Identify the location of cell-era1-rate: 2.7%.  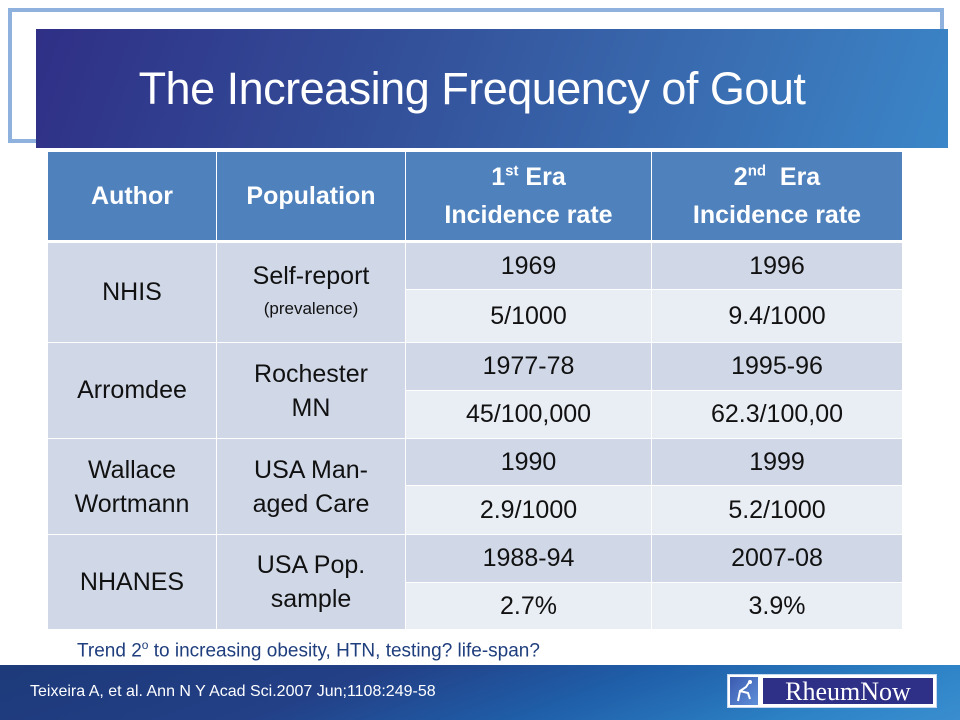
(528, 606).